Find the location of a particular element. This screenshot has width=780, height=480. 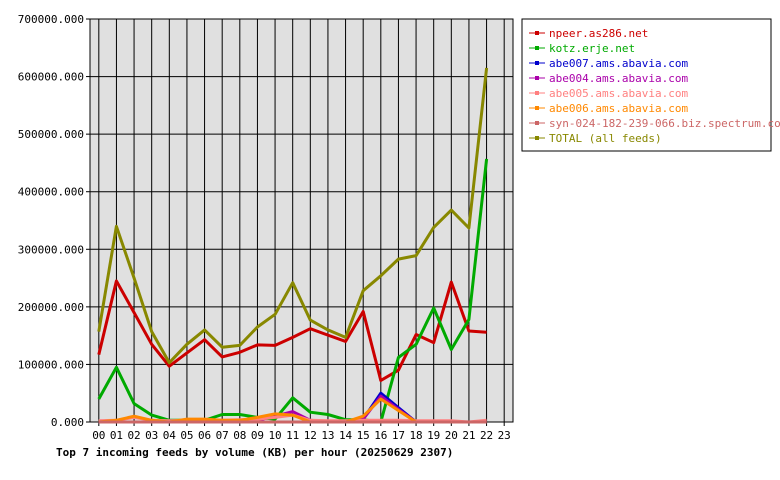

y-tick-label: 200000.000 is located at coordinates (51, 307).